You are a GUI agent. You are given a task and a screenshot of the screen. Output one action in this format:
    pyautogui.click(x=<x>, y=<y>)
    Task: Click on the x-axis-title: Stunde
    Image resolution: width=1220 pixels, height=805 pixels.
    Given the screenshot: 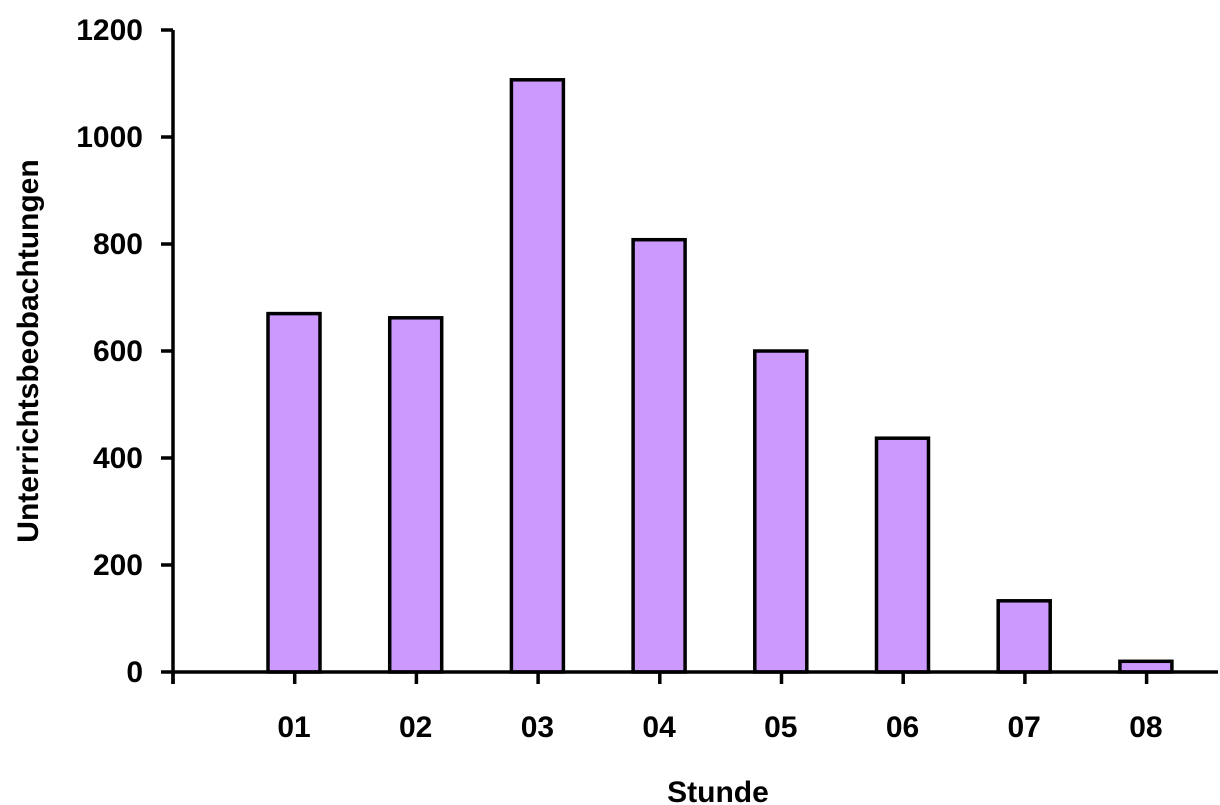 What is the action you would take?
    pyautogui.click(x=718, y=790)
    